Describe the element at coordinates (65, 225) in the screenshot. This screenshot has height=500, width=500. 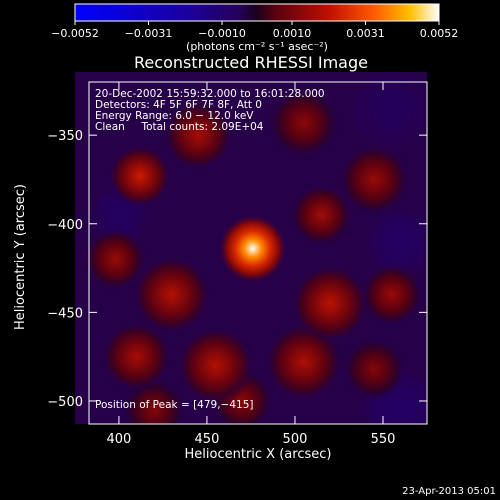
I see `y-tick-label: −400` at that location.